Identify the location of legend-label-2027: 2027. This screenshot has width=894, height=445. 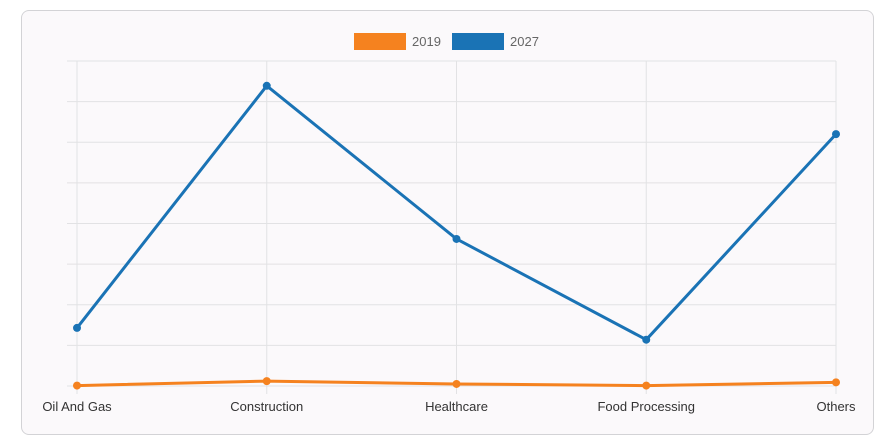
(524, 41).